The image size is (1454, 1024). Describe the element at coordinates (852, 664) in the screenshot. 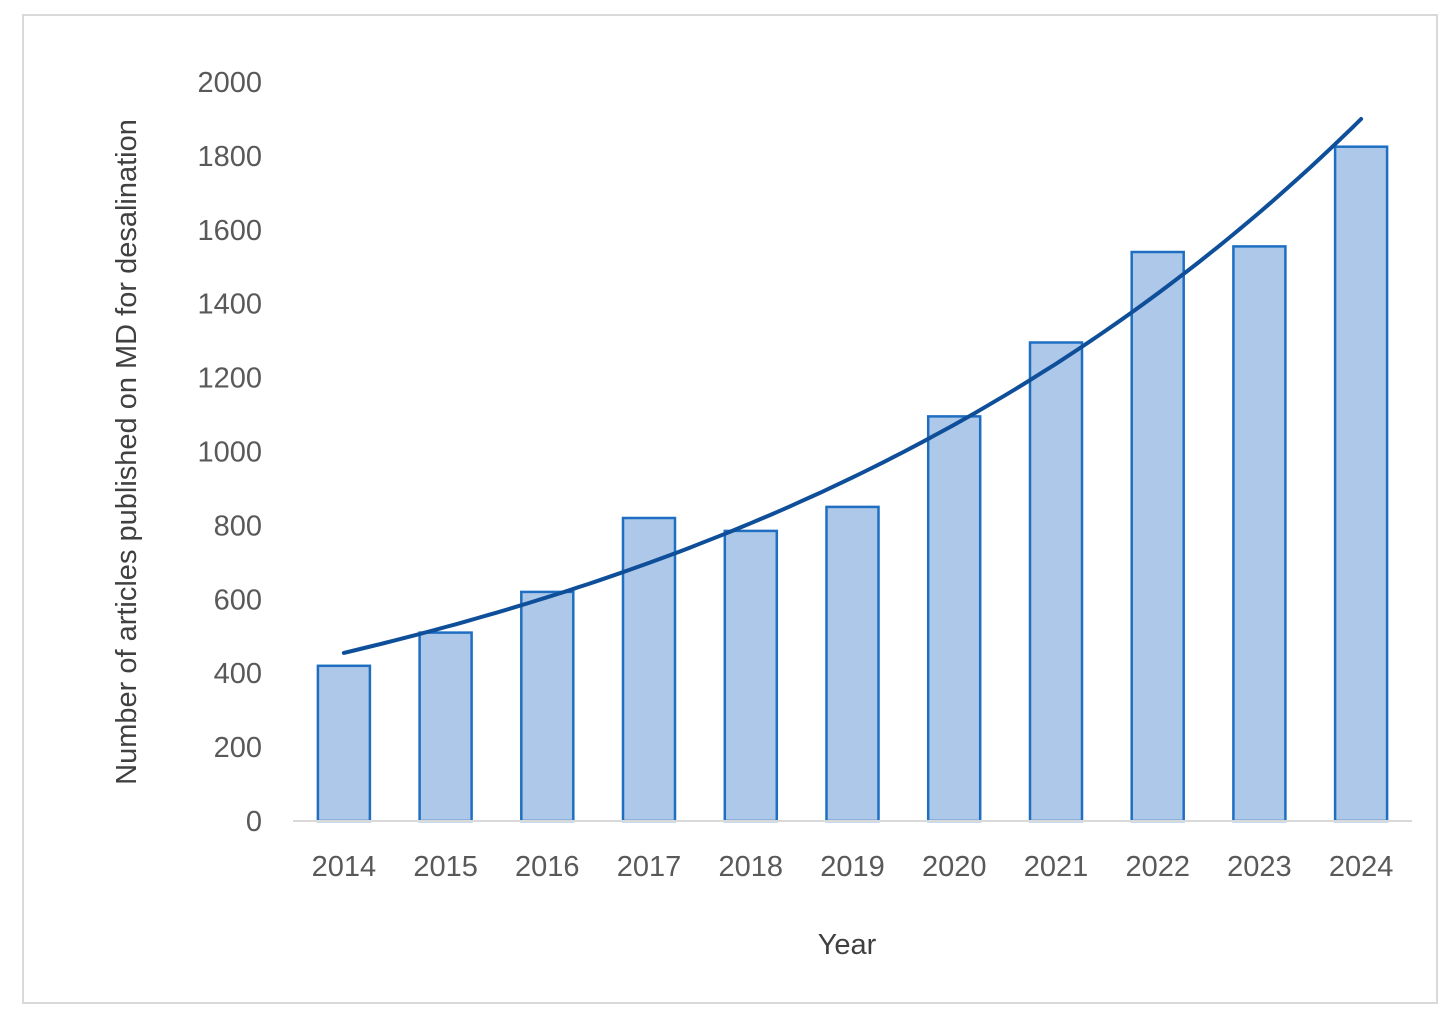

I see `bar-2019` at that location.